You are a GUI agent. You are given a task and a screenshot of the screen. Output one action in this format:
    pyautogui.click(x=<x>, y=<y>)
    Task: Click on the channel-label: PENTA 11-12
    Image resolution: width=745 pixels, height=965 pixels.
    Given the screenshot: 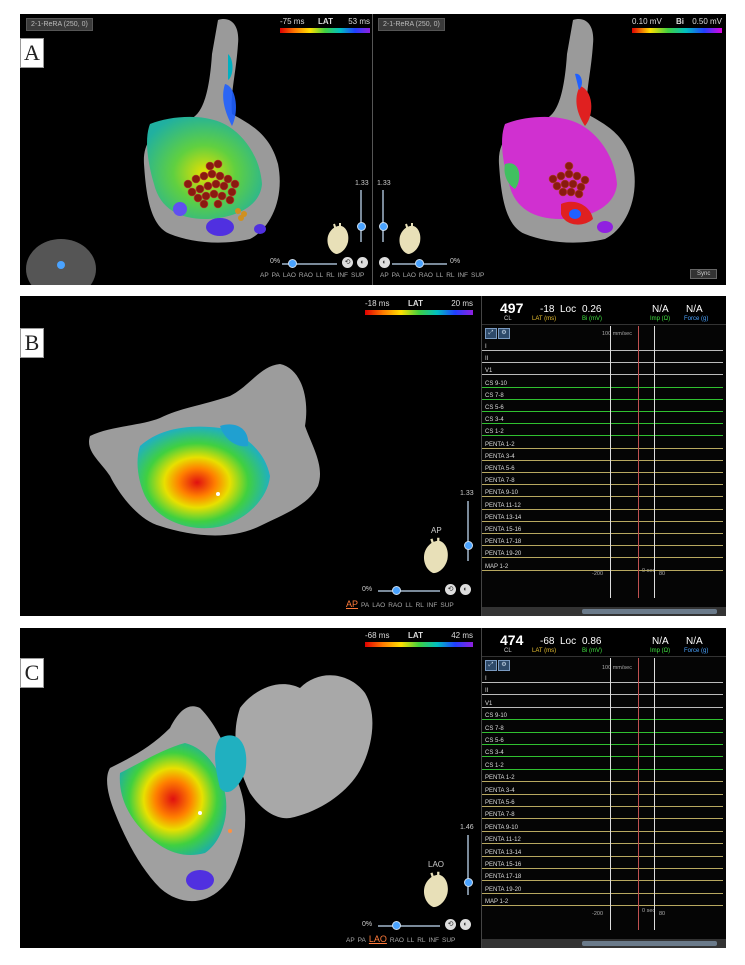 What is the action you would take?
    pyautogui.click(x=503, y=840)
    